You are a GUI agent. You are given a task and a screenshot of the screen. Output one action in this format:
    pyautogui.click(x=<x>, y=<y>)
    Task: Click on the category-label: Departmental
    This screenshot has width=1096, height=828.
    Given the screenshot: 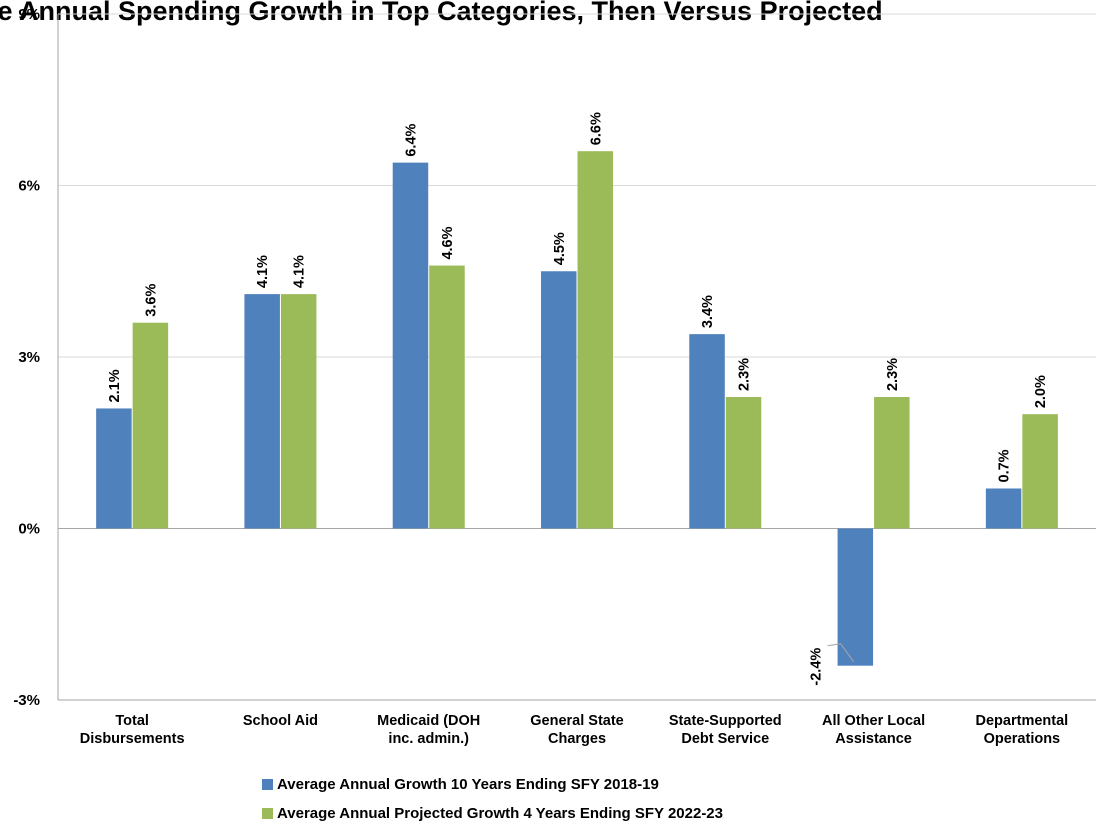 What is the action you would take?
    pyautogui.click(x=1022, y=721)
    